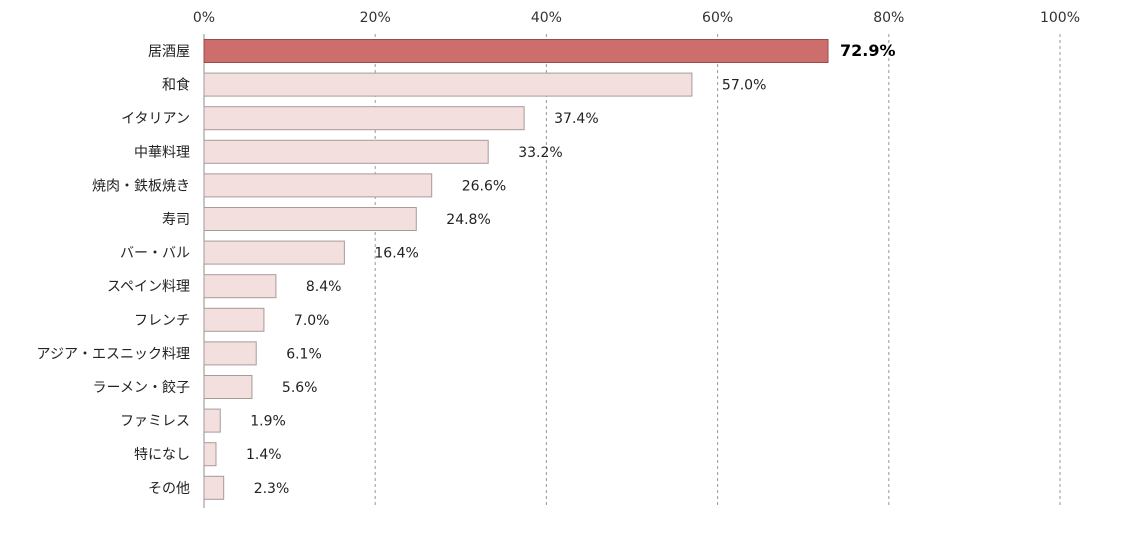 This screenshot has height=547, width=1123. Describe the element at coordinates (155, 254) in the screenshot. I see `category-label: バー・バル` at that location.